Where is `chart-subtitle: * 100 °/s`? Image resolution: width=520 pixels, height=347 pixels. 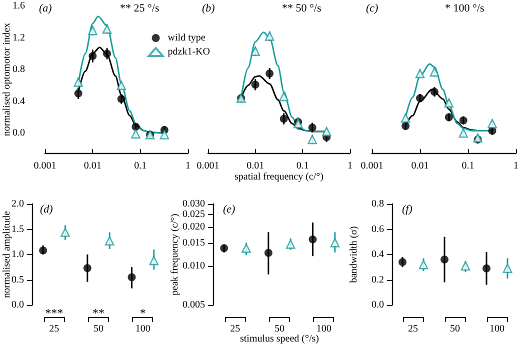 chart-subtitle: * 100 °/s is located at coordinates (464, 8).